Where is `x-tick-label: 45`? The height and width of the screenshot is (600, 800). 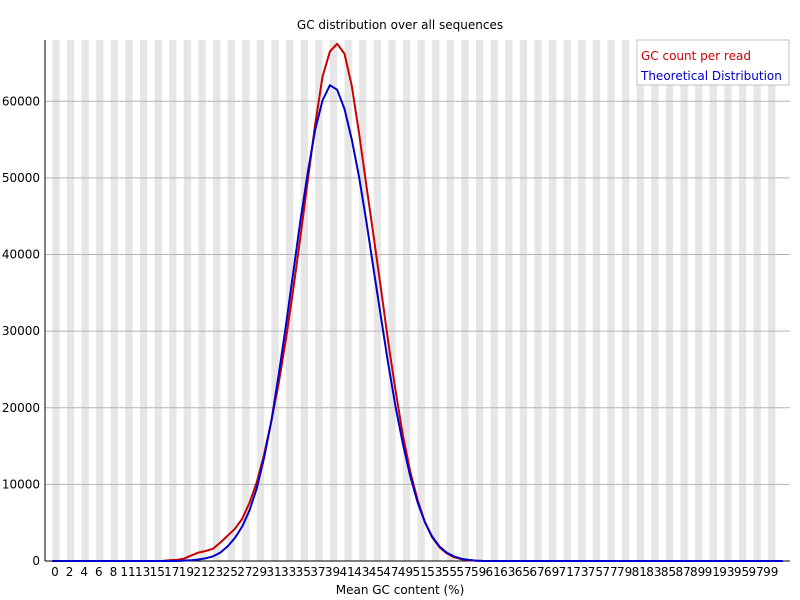 x-tick-label: 45 is located at coordinates (376, 572).